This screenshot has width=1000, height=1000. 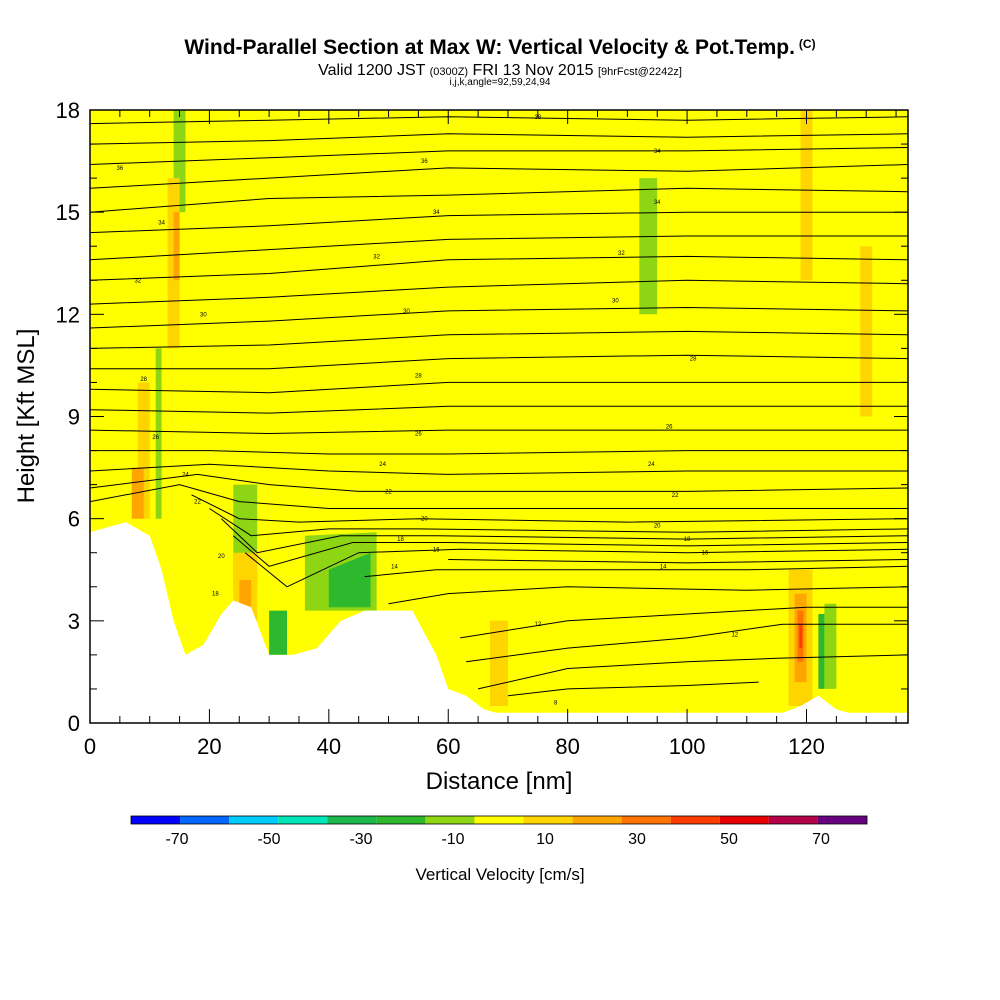 I want to click on theta-label-7: 22, so click(x=197, y=503).